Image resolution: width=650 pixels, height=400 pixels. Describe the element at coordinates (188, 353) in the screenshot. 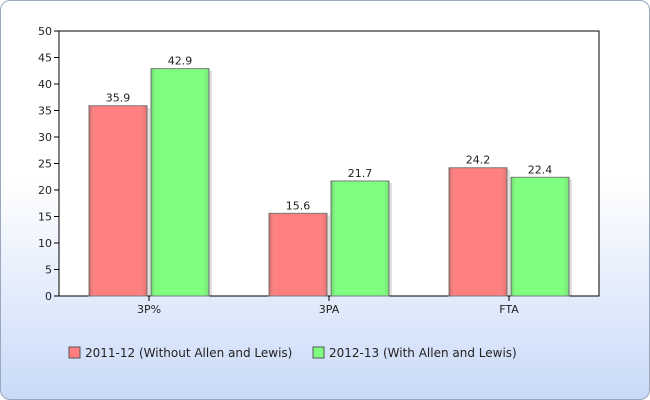

I see `legend-label: 2011-12 (Without Allen and Lewis)` at that location.